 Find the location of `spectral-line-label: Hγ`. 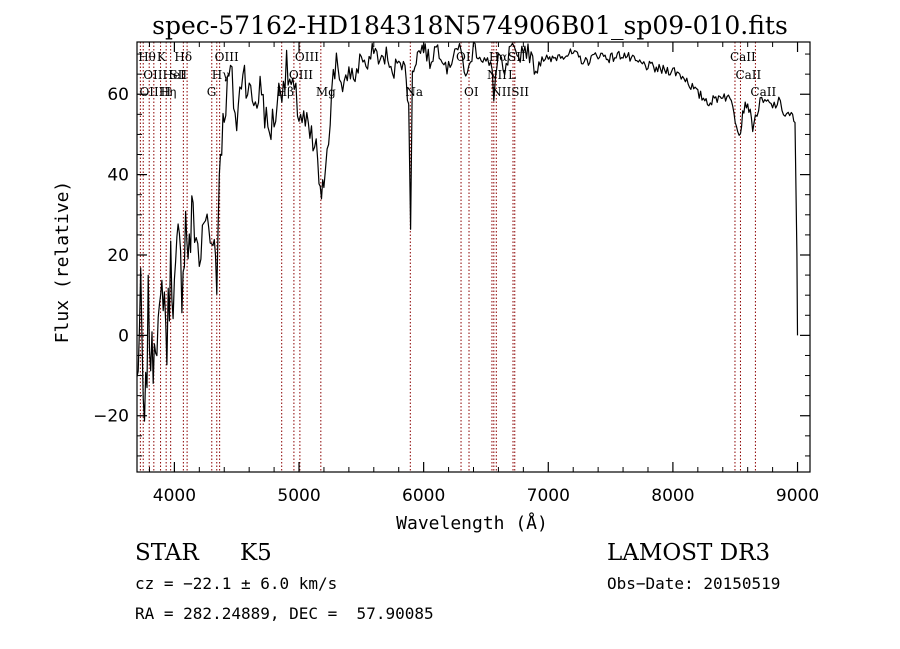

spectral-line-label: Hγ is located at coordinates (221, 75).